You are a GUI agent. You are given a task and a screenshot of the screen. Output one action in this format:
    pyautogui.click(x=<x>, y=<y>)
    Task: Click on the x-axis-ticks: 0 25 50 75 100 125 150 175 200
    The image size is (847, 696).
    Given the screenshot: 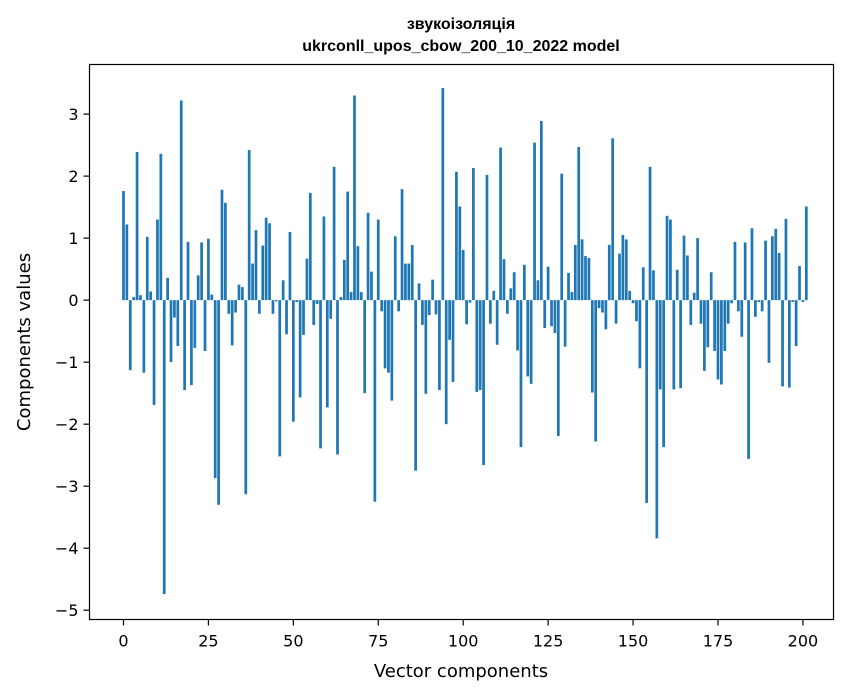 What is the action you would take?
    pyautogui.click(x=468, y=635)
    